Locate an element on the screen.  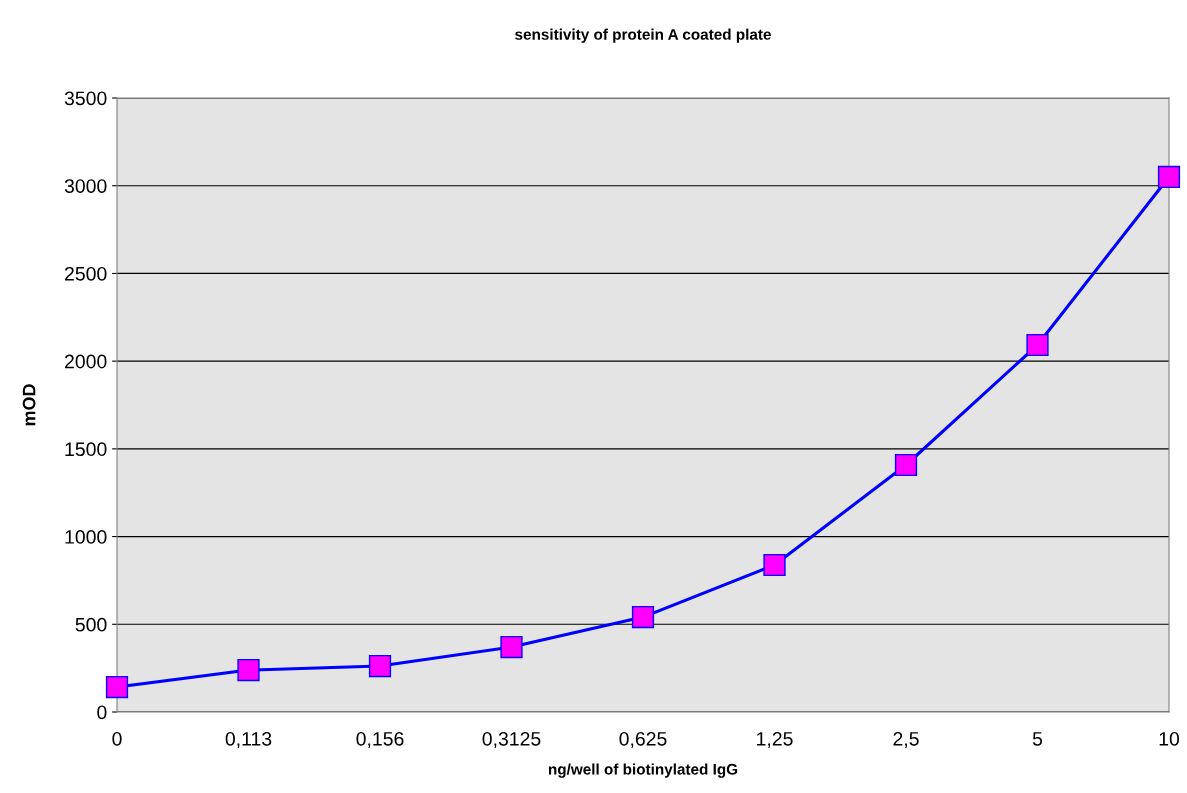
x-tick-label: 0,625 is located at coordinates (643, 740).